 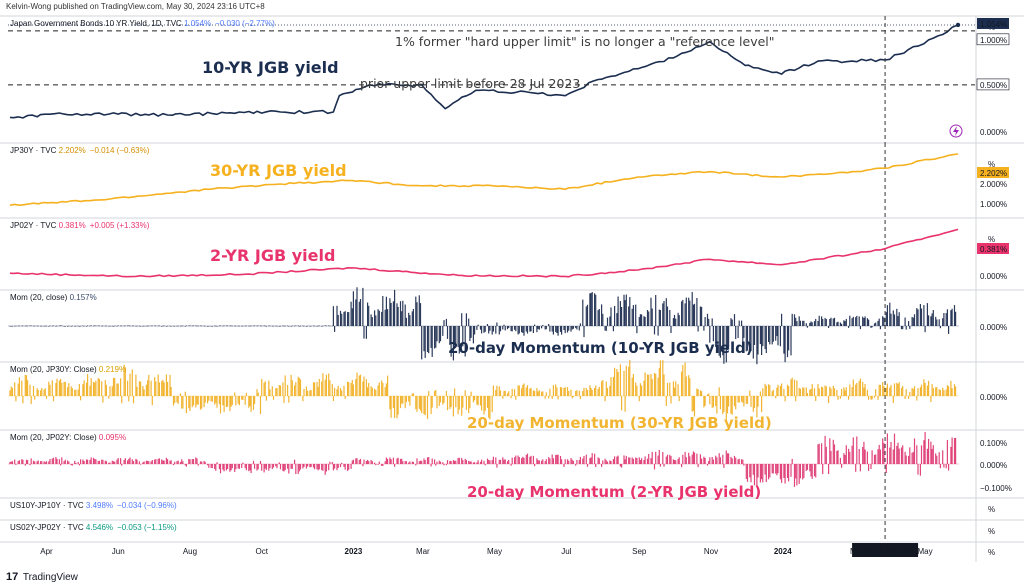 What do you see at coordinates (93, 527) in the screenshot?
I see `pane-legend-us02jp02: US02Y-JP02Y · TVC 4.546% −0.053 (−1.15%)` at bounding box center [93, 527].